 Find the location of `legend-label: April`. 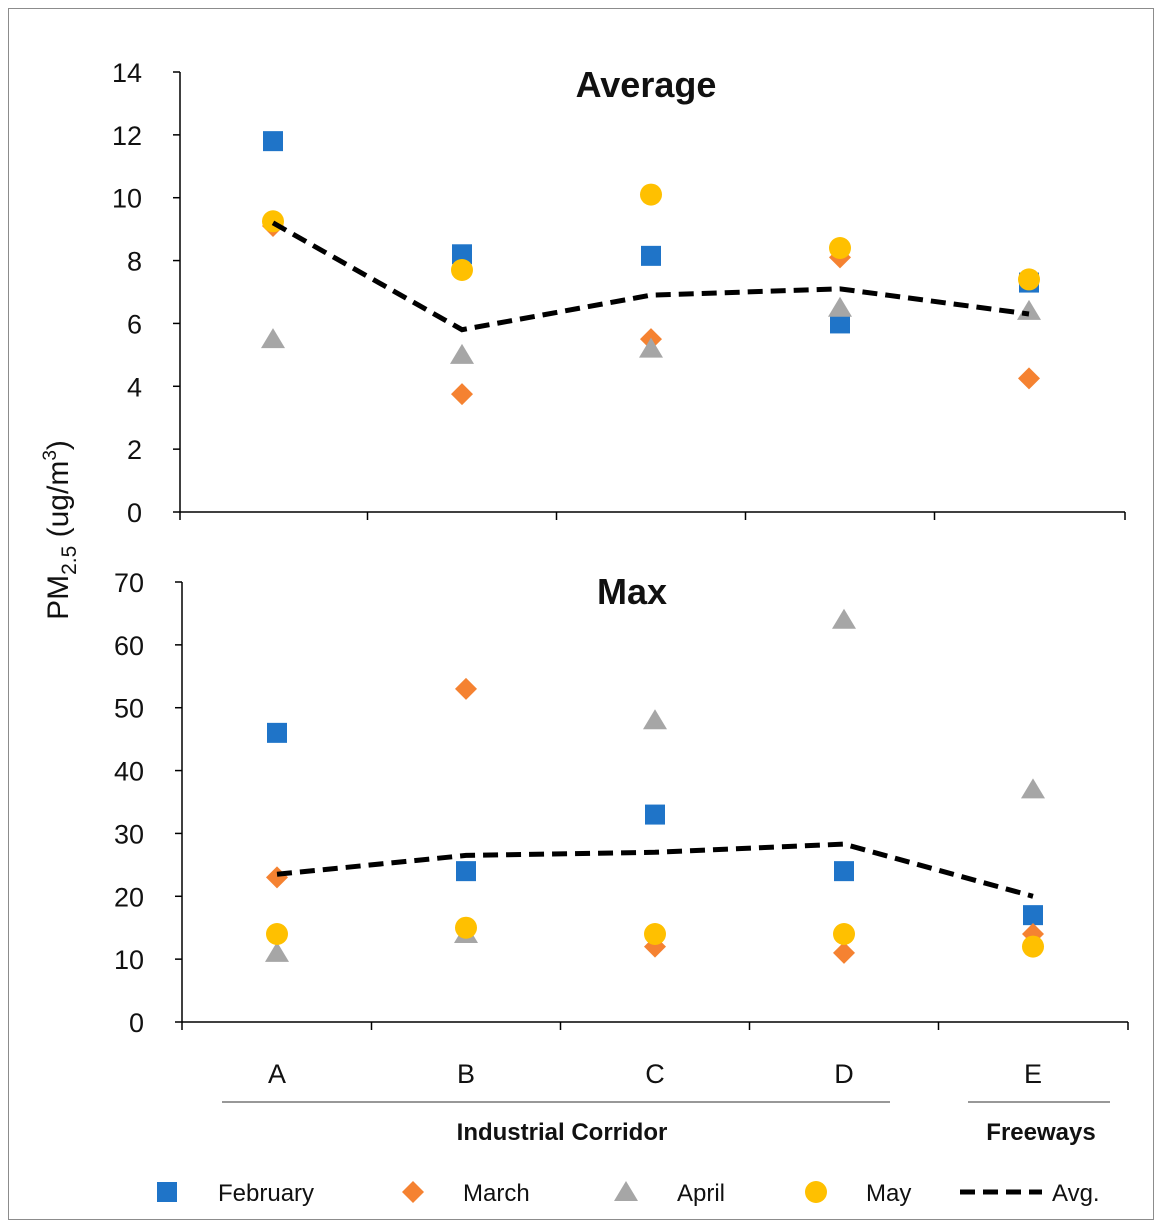

legend-label: April is located at coordinates (701, 1193).